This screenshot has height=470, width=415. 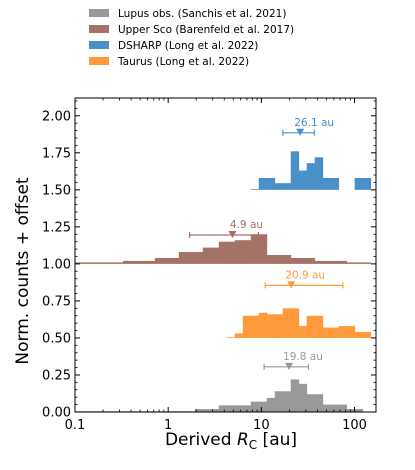 I want to click on median-label: 26.1 au, so click(x=314, y=123).